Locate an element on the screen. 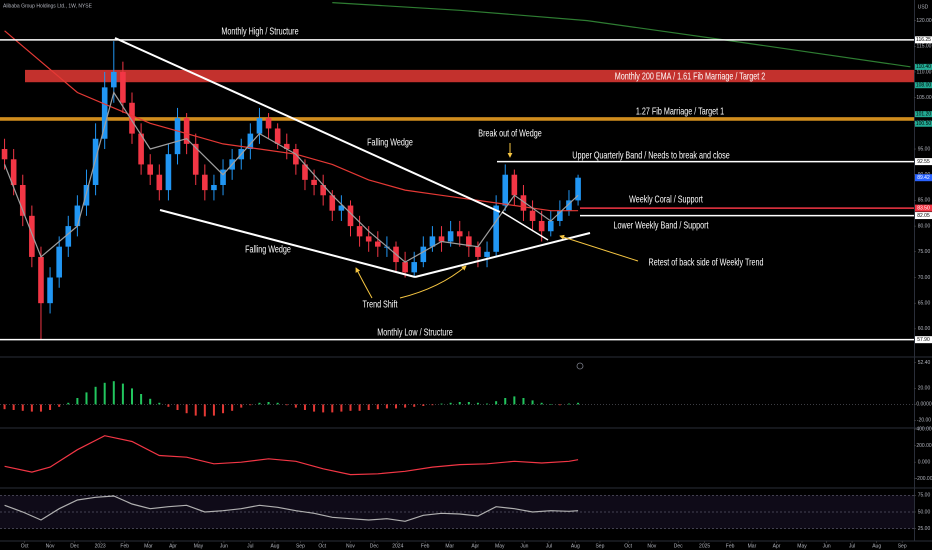 This screenshot has height=550, width=932. price-box-label: 116.25 is located at coordinates (923, 40).